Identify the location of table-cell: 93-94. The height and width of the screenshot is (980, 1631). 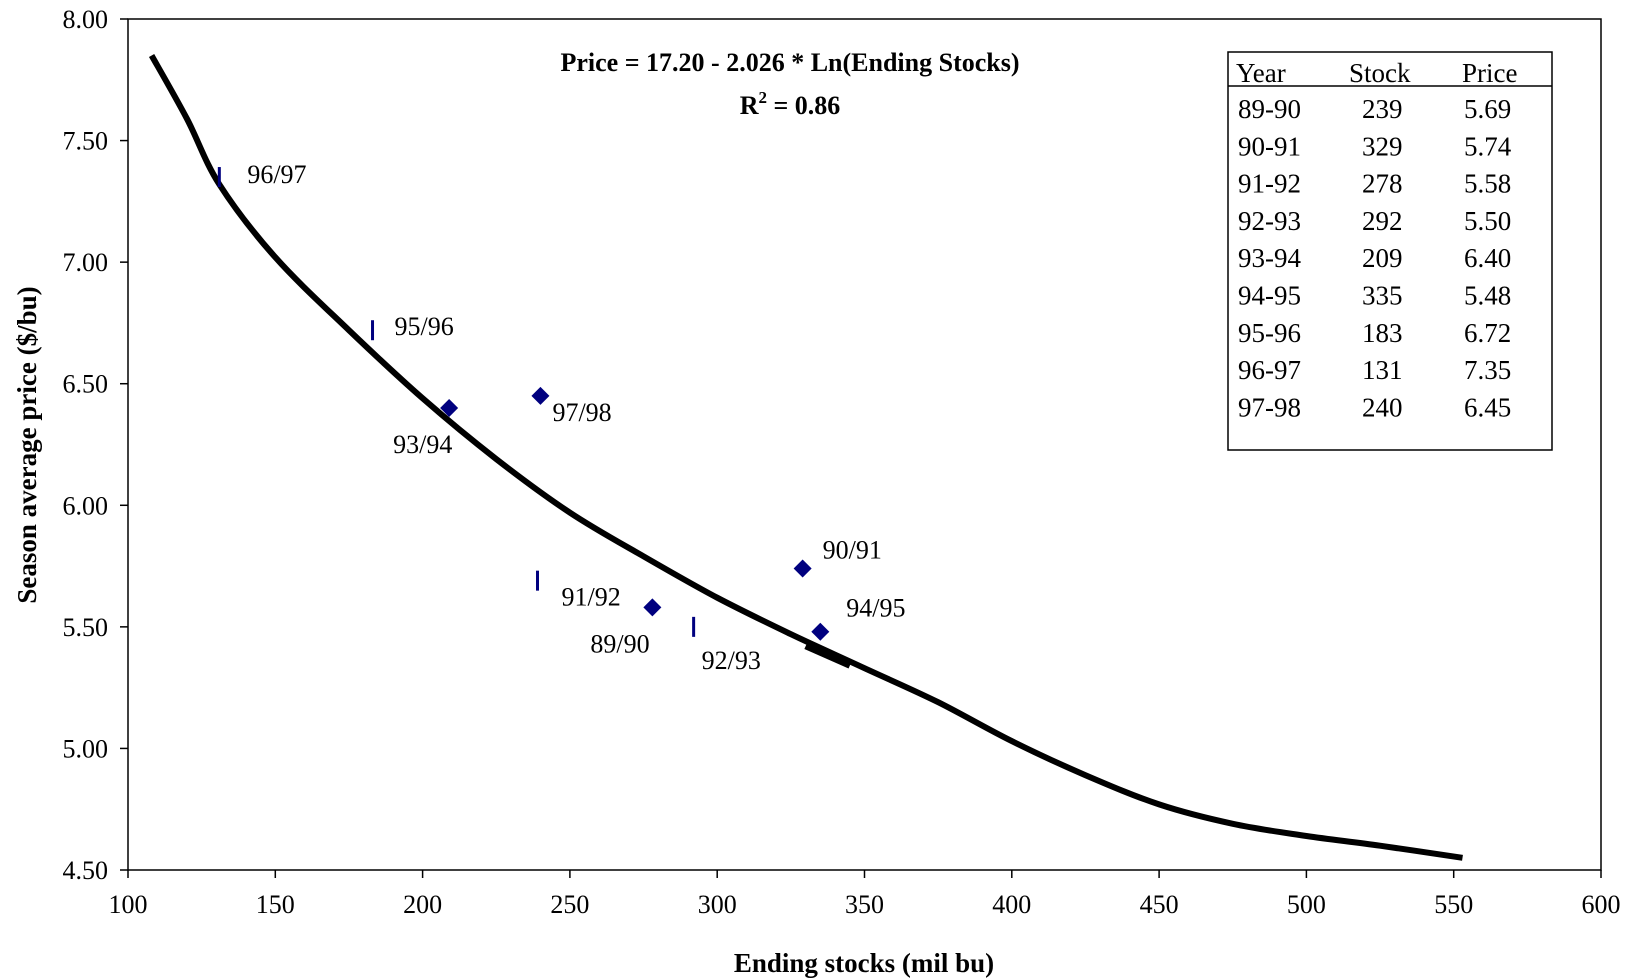
(1269, 258).